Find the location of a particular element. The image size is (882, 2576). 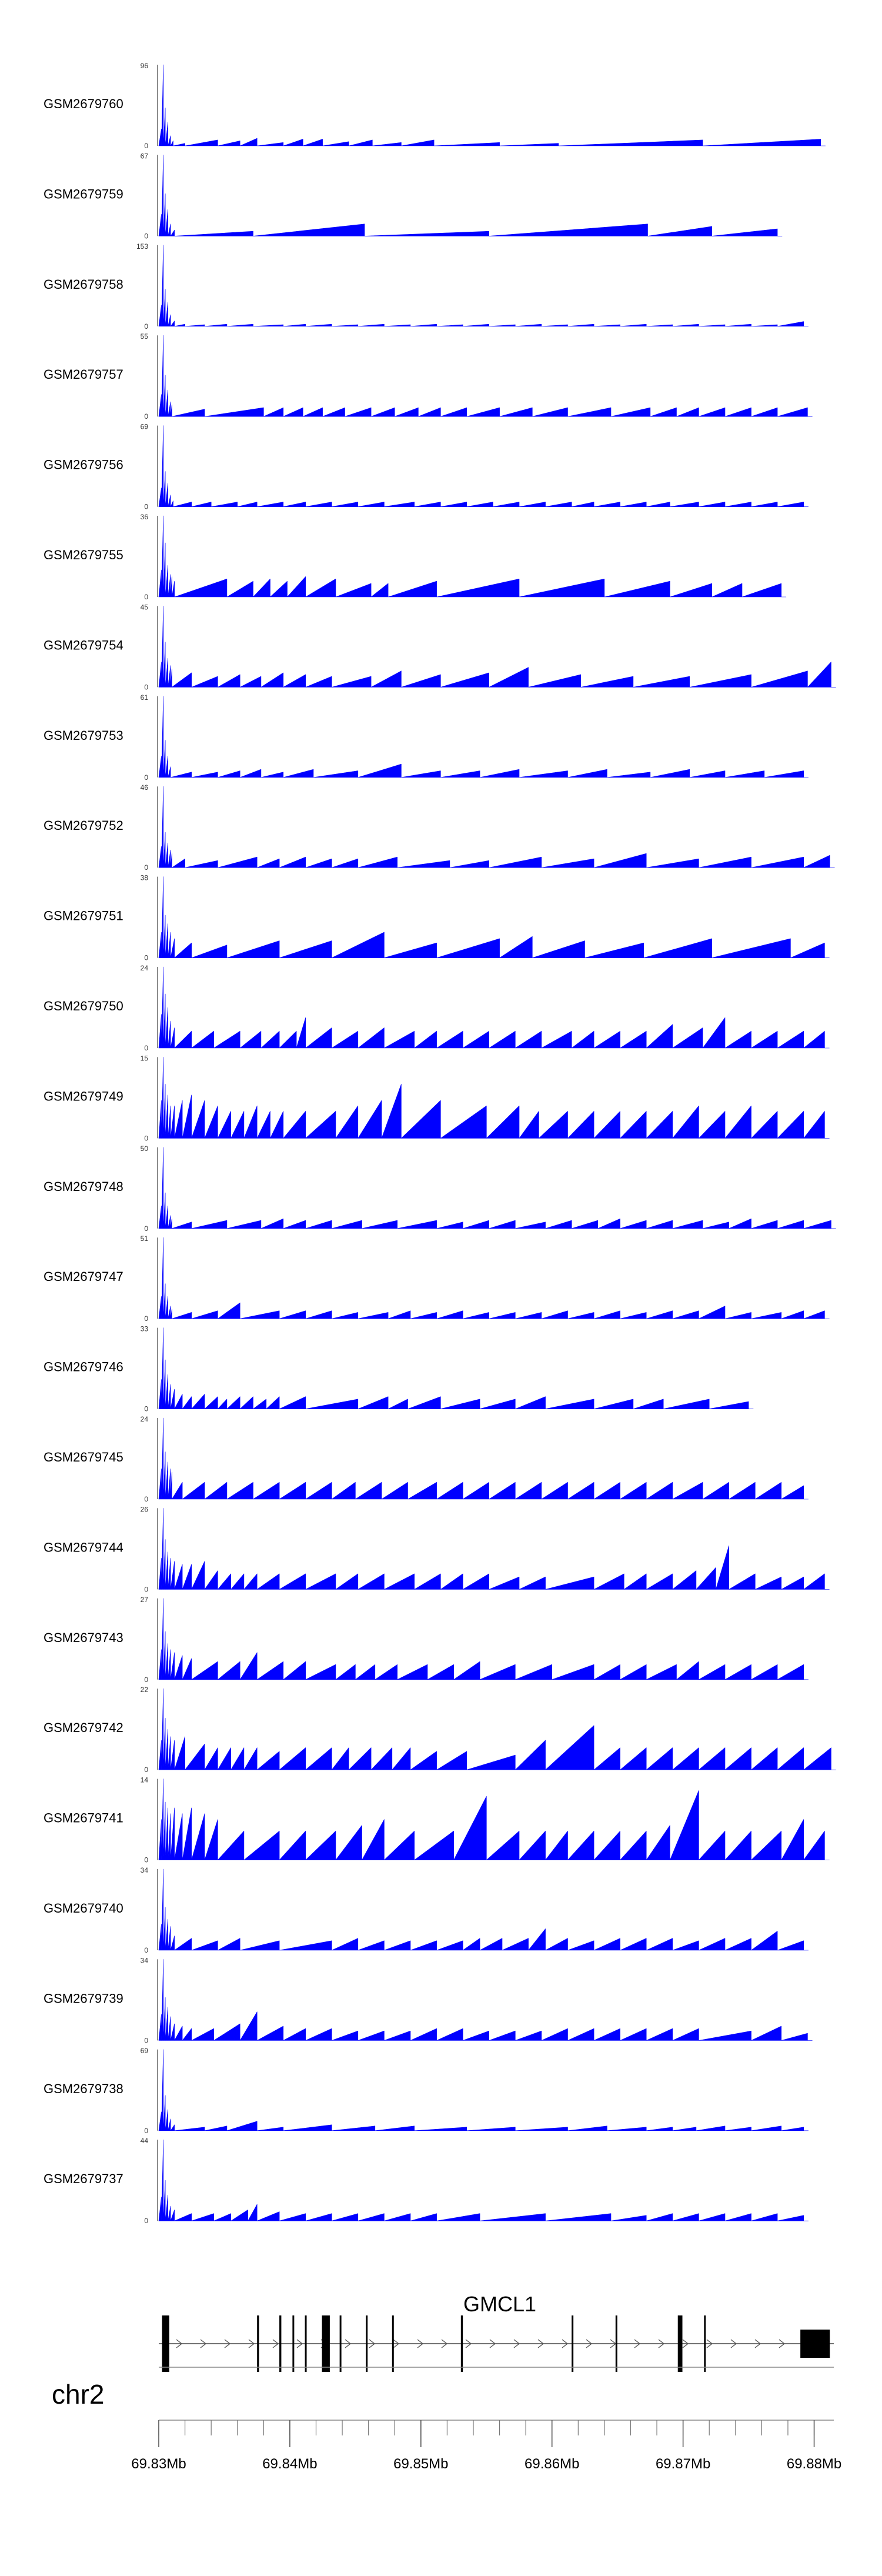

track-GSM2679748: GSM2679748 50 0 is located at coordinates (440, 1188).